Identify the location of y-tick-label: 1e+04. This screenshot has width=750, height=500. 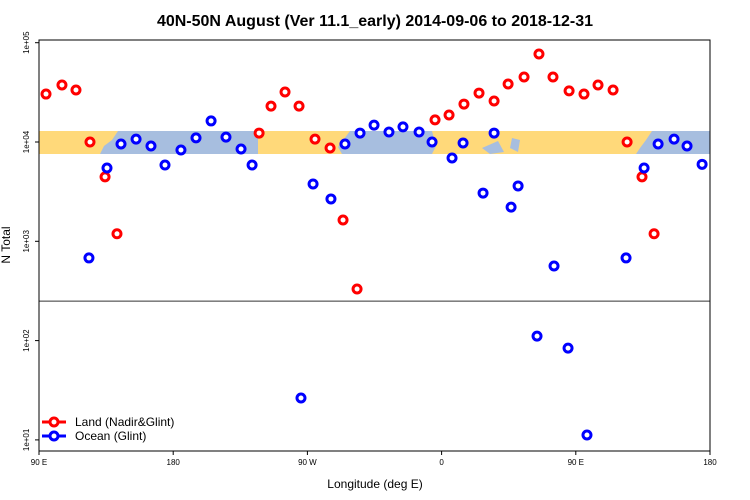
(26, 141).